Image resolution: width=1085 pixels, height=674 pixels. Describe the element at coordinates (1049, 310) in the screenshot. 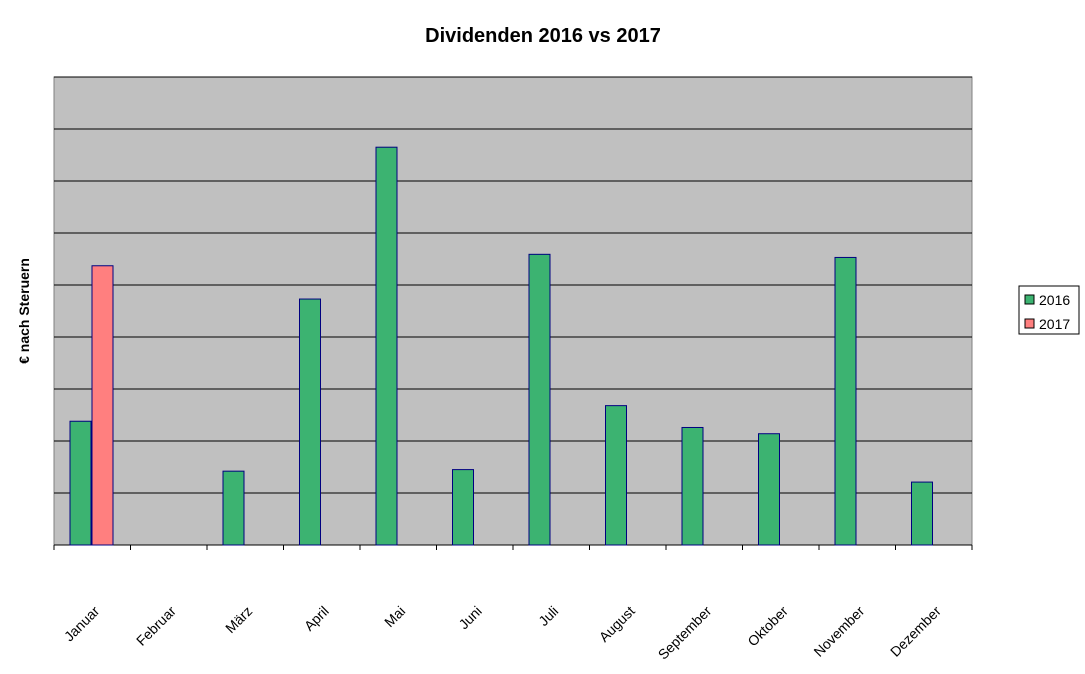

I see `legend: 2016 2017` at that location.